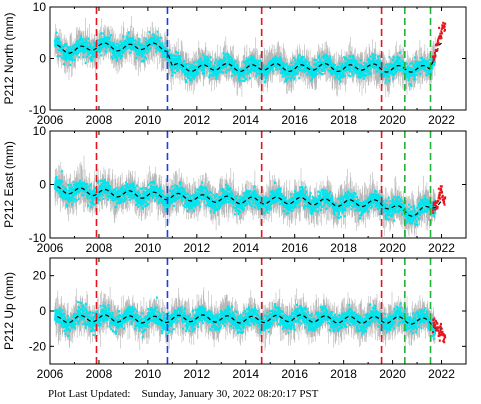 The height and width of the screenshot is (404, 481). I want to click on plot-area, so click(250, 319).